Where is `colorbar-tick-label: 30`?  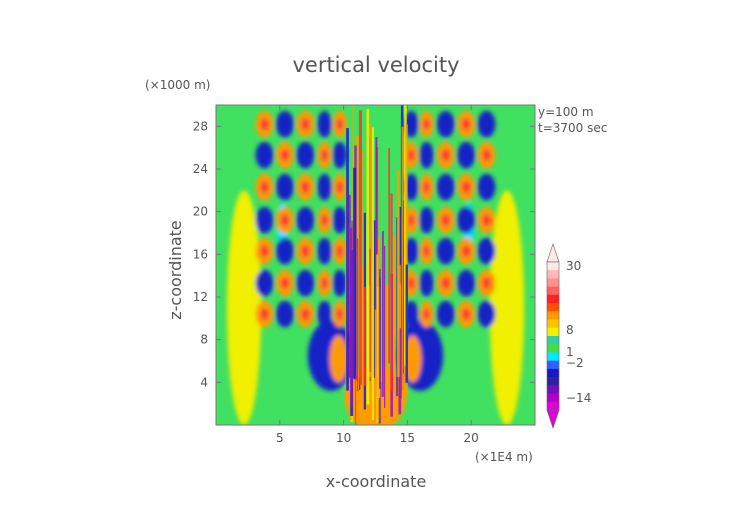
colorbar-tick-label: 30 is located at coordinates (573, 266).